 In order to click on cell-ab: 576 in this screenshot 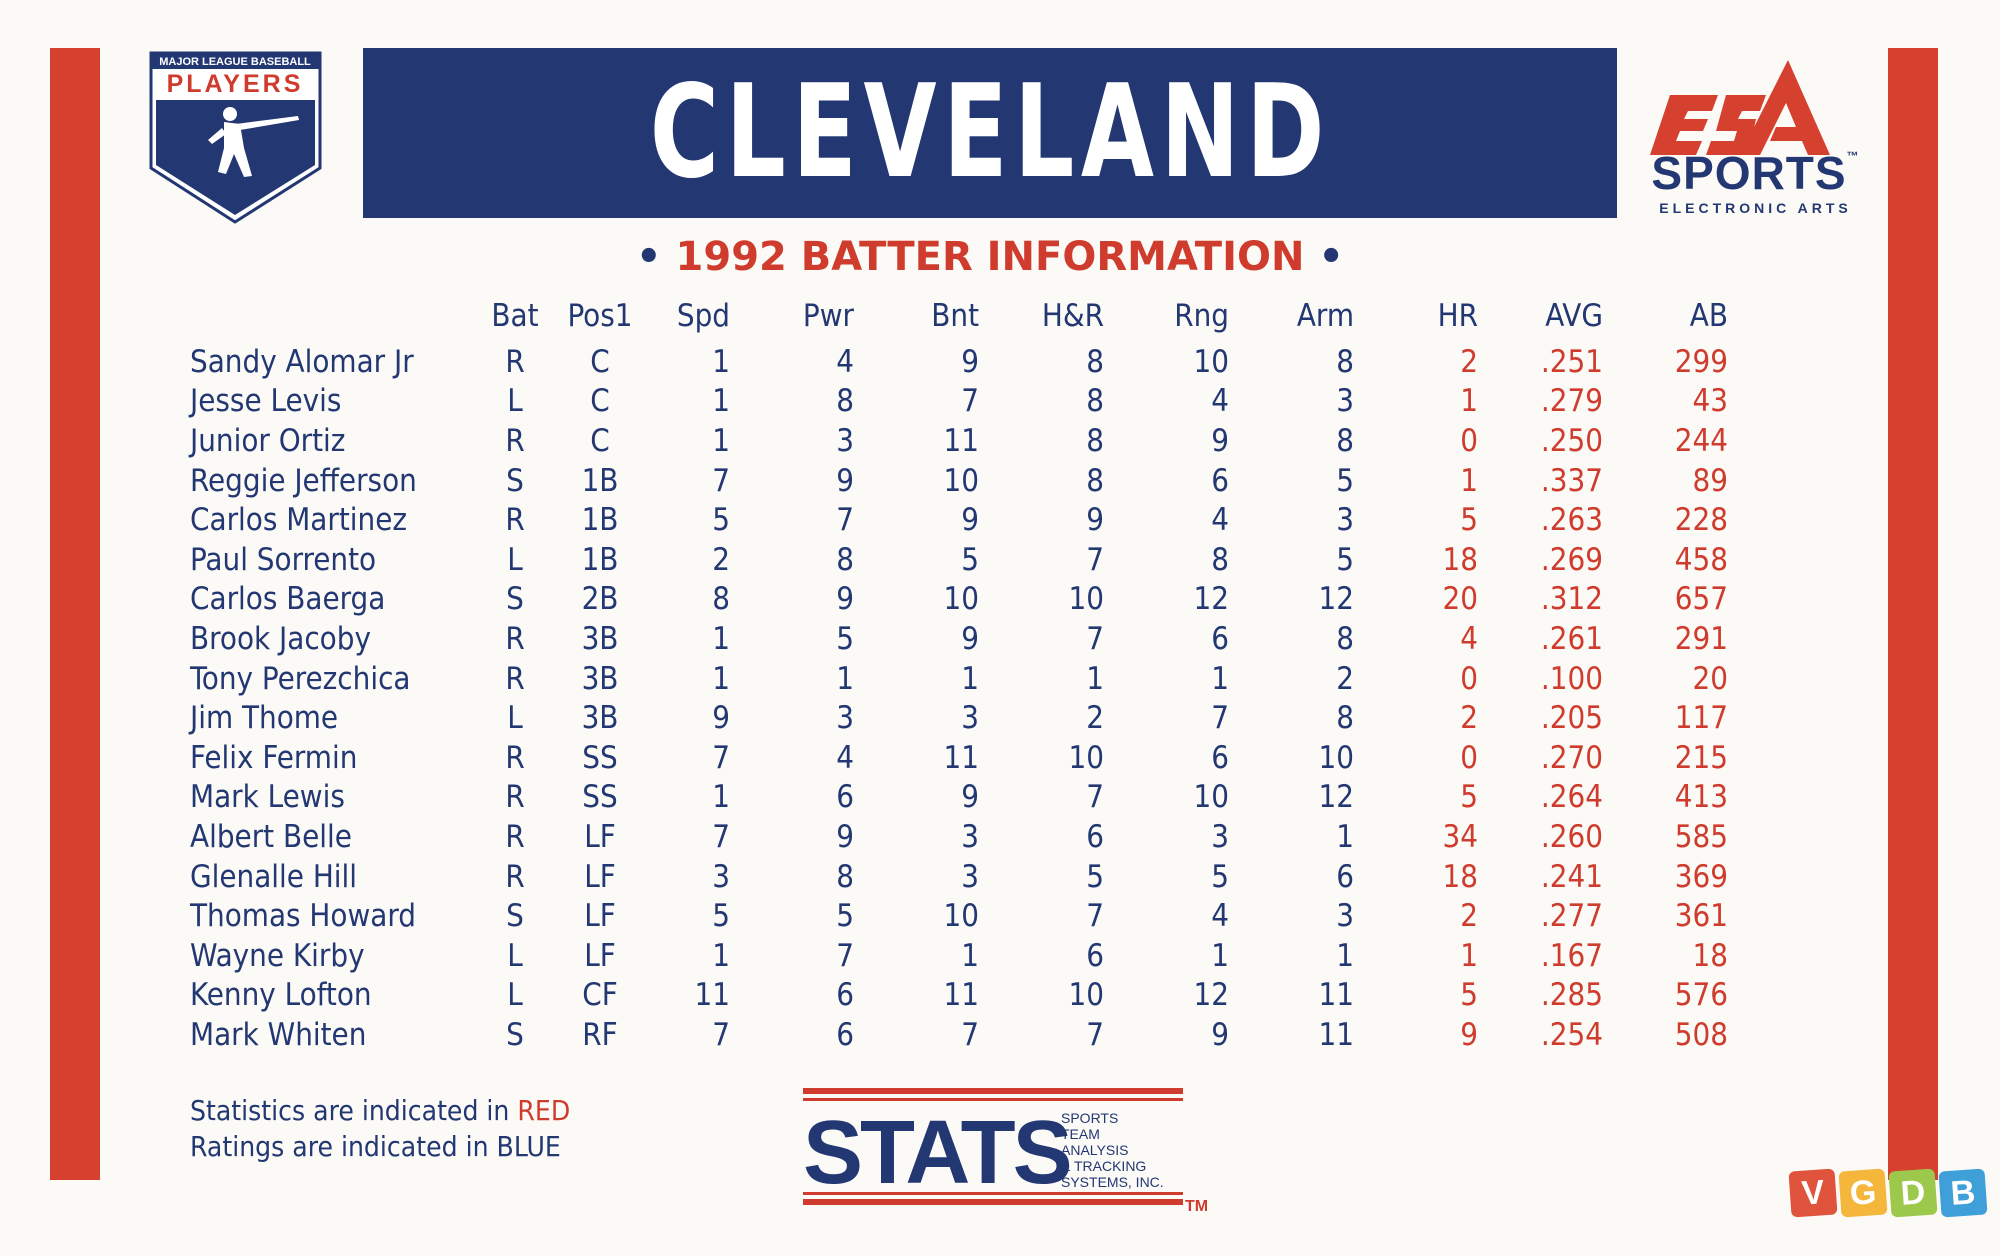, I will do `click(1701, 995)`.